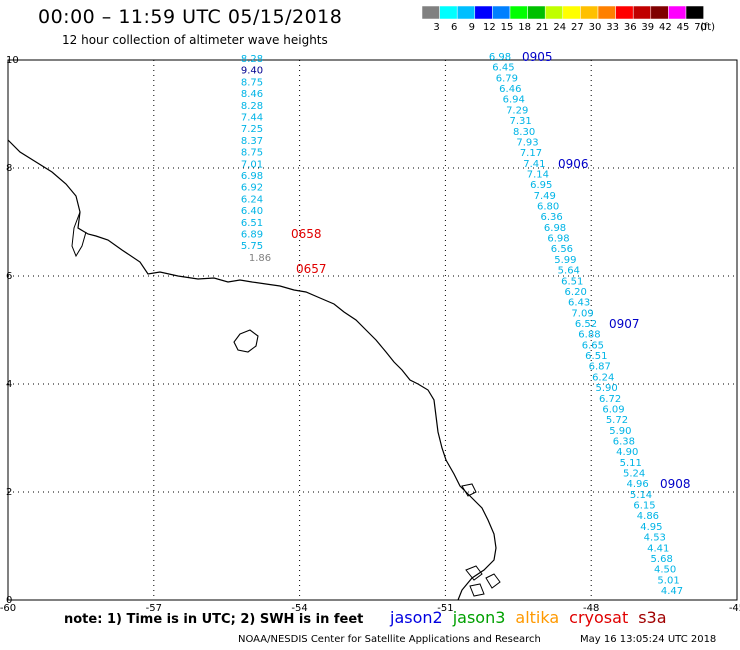 This screenshot has width=740, height=650. Describe the element at coordinates (624, 324) in the screenshot. I see `pass-label-0907: 0907` at that location.